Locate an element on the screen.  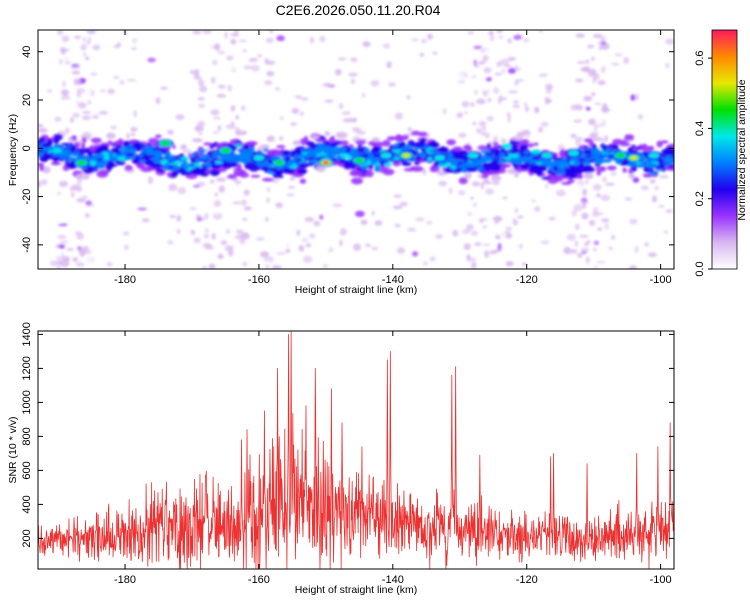
x-tick-label: -100 is located at coordinates (661, 580).